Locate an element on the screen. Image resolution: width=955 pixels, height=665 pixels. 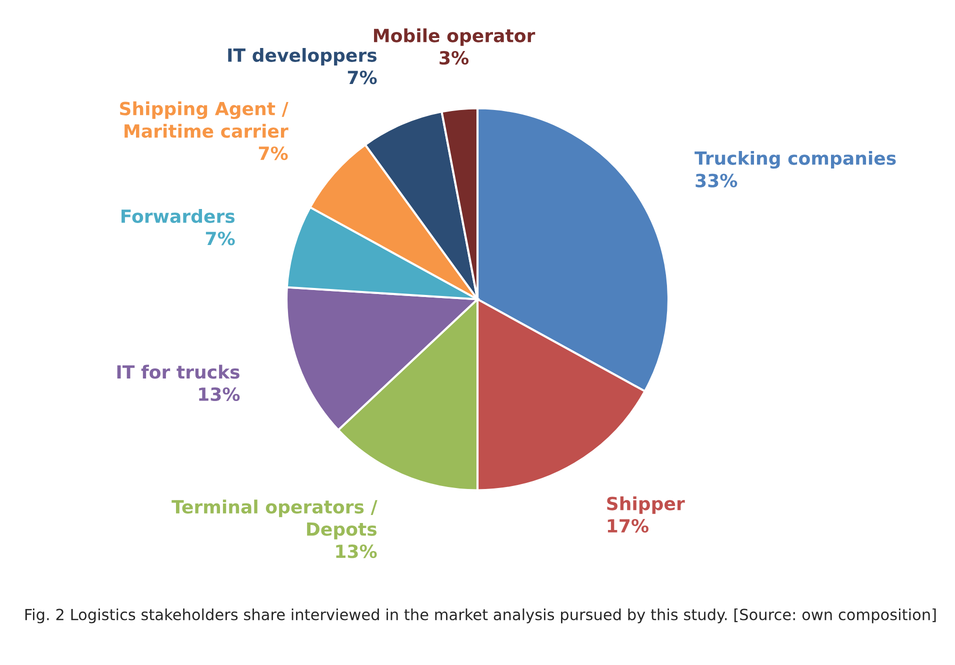
slice-label: IT for trucks is located at coordinates (178, 371).